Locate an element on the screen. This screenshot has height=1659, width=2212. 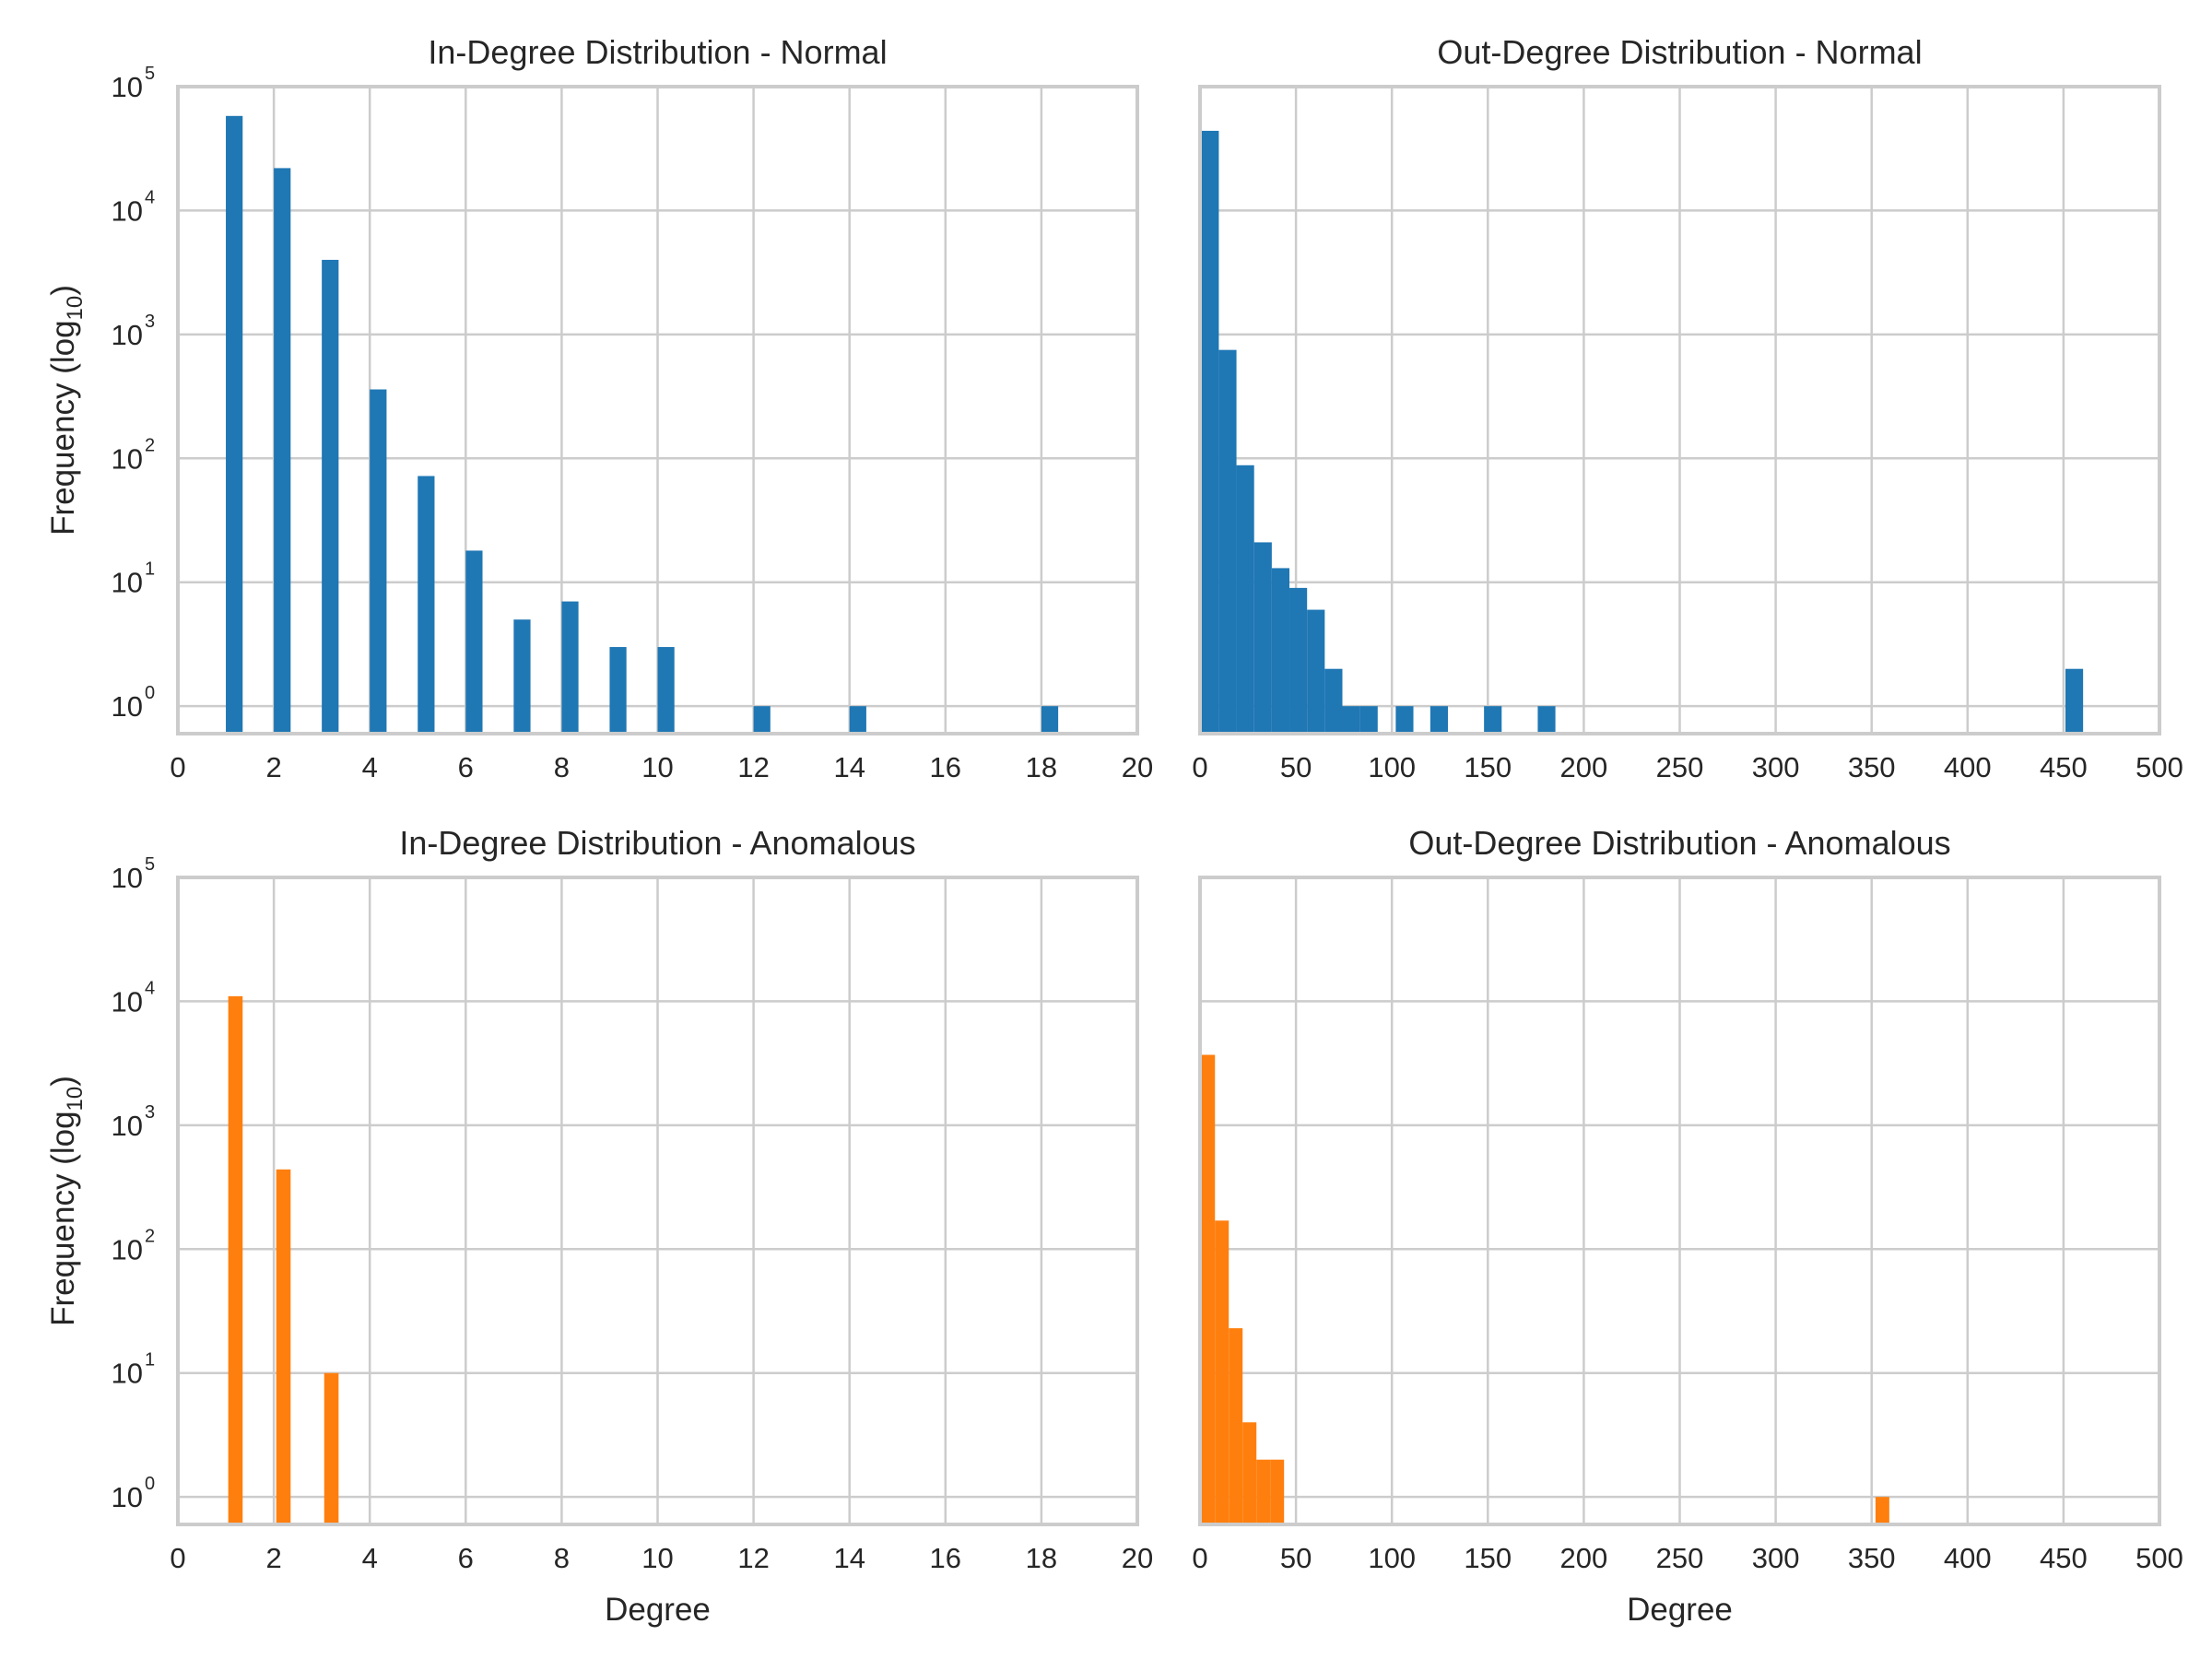
chart-title: Out-Degree Distribution - Normal is located at coordinates (1679, 52).